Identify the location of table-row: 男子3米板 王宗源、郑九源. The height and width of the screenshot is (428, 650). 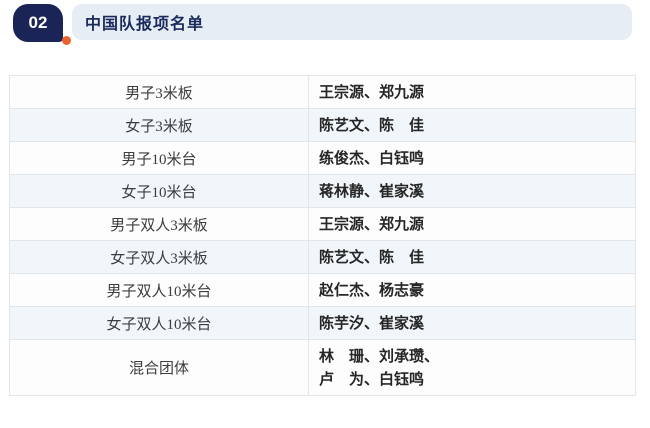
(322, 92).